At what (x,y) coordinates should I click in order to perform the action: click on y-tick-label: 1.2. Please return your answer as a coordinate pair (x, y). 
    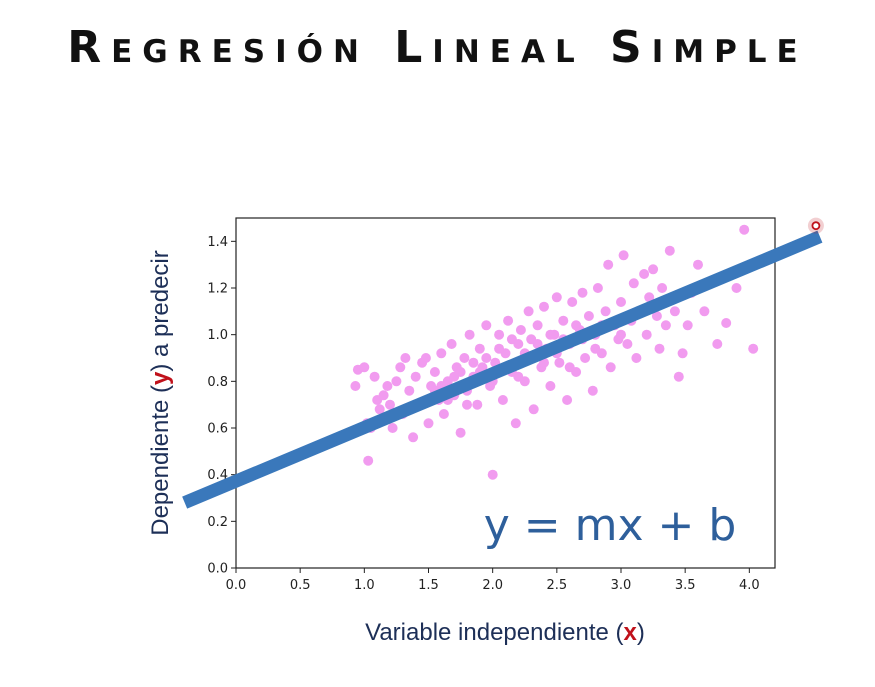
    Looking at the image, I should click on (217, 289).